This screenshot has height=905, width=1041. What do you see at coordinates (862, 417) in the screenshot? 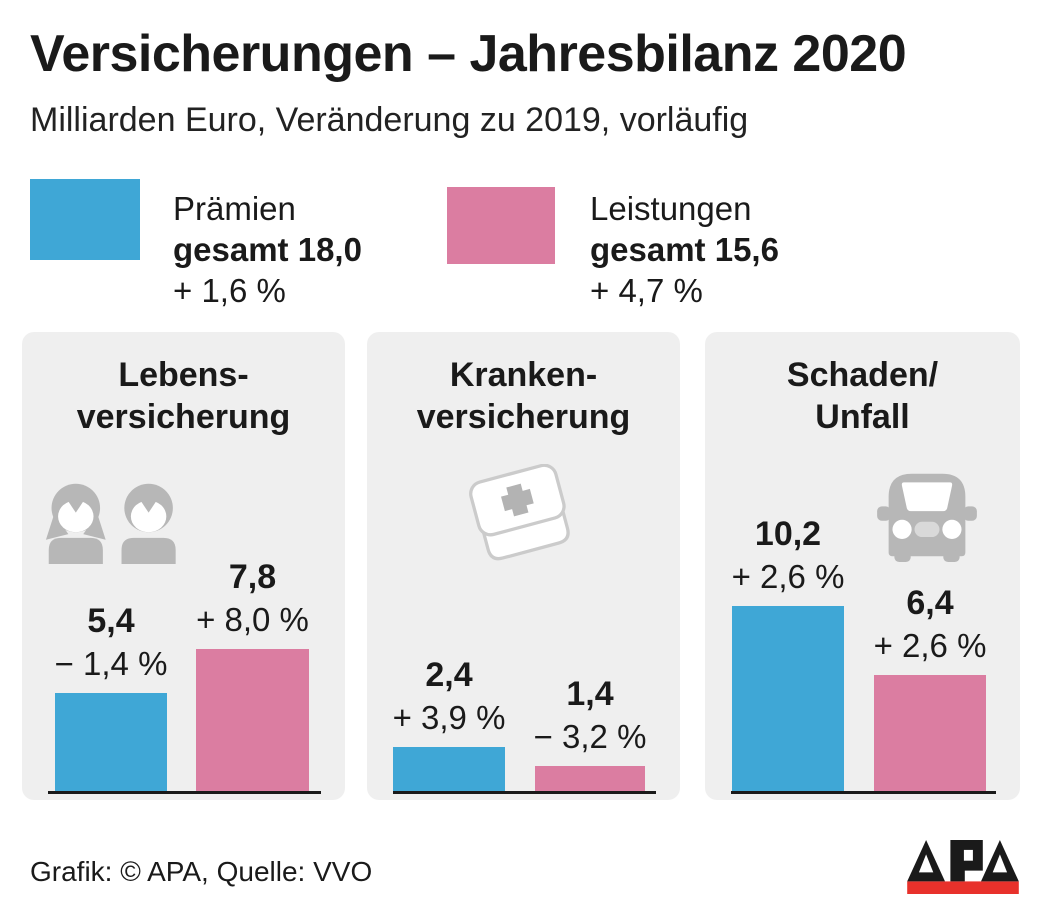
I see `panel-title-line2: Unfall` at bounding box center [862, 417].